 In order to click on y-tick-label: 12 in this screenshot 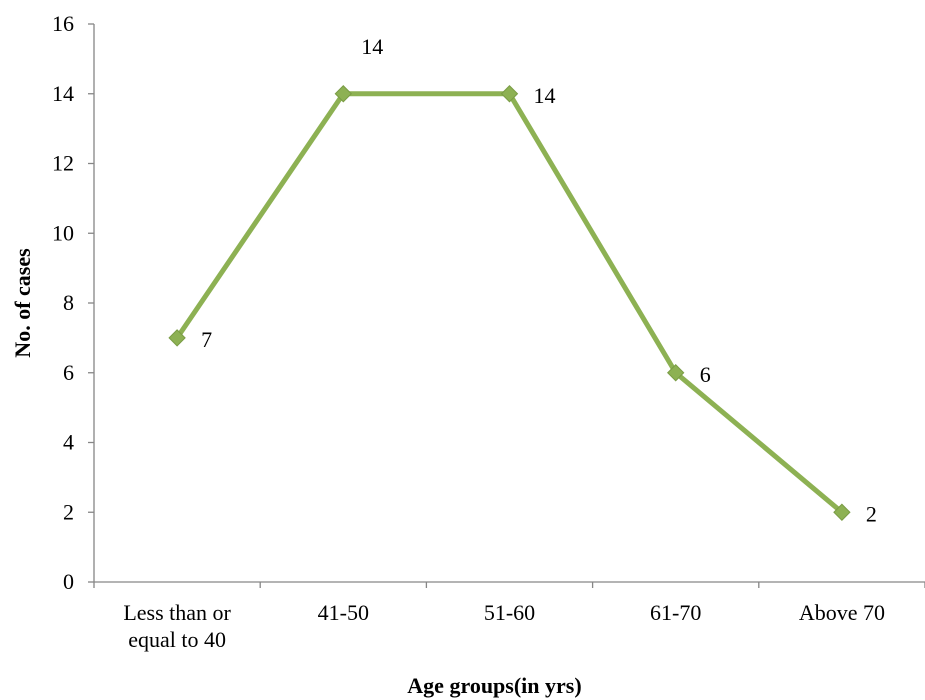, I will do `click(63, 163)`.